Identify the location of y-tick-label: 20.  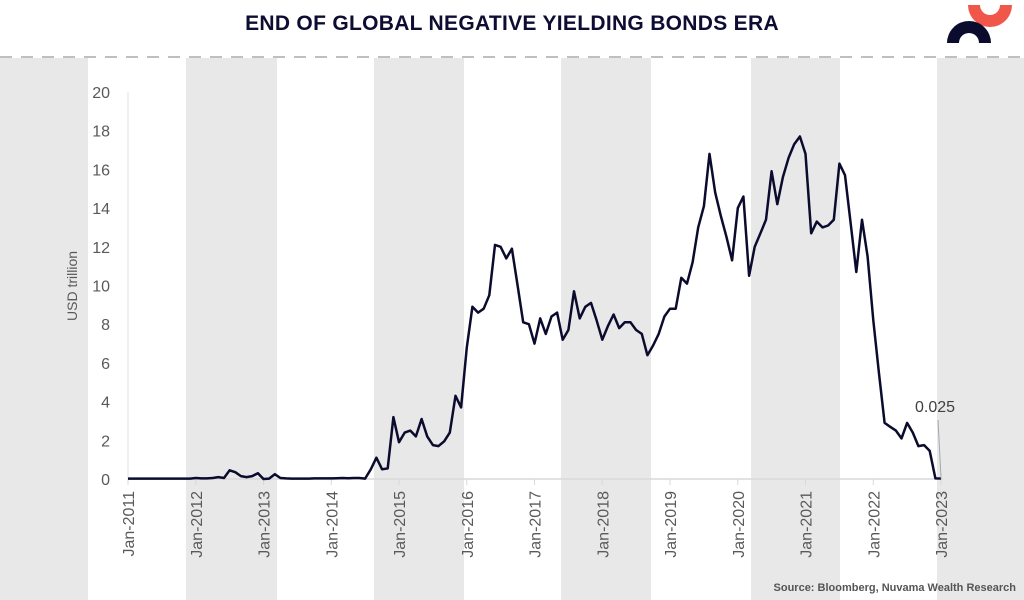
(101, 93).